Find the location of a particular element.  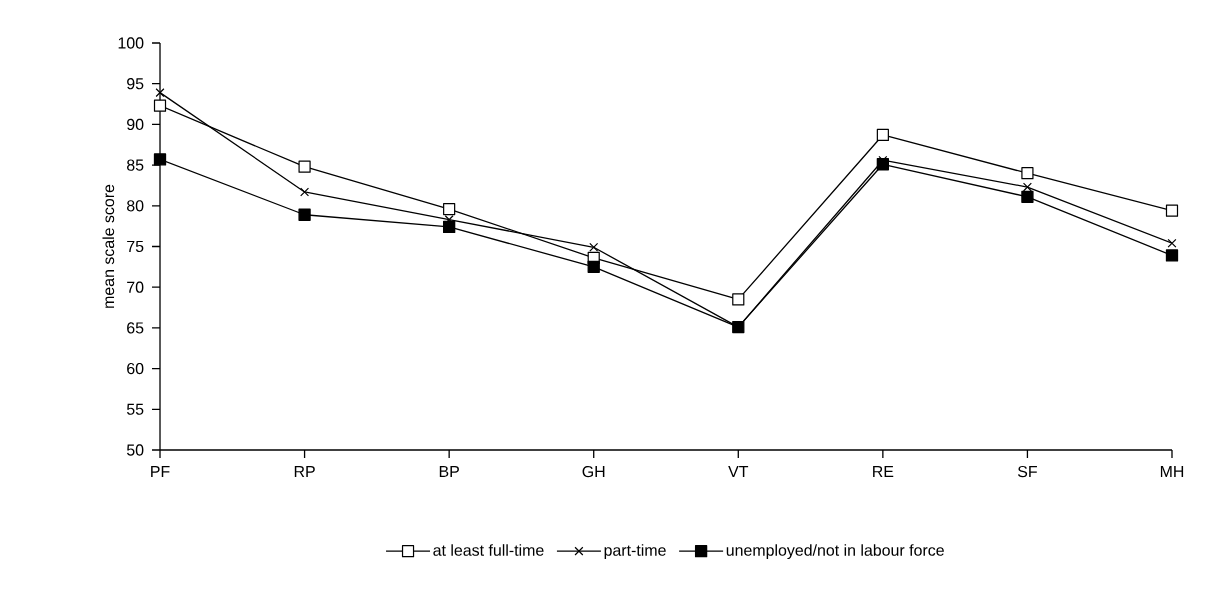

x-tick-label: MH is located at coordinates (1172, 471).